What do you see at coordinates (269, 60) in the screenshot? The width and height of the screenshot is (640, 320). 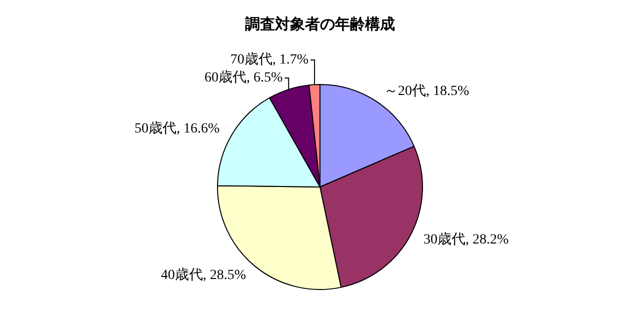 I see `slice-label: 70歳代, 1.7%` at bounding box center [269, 60].